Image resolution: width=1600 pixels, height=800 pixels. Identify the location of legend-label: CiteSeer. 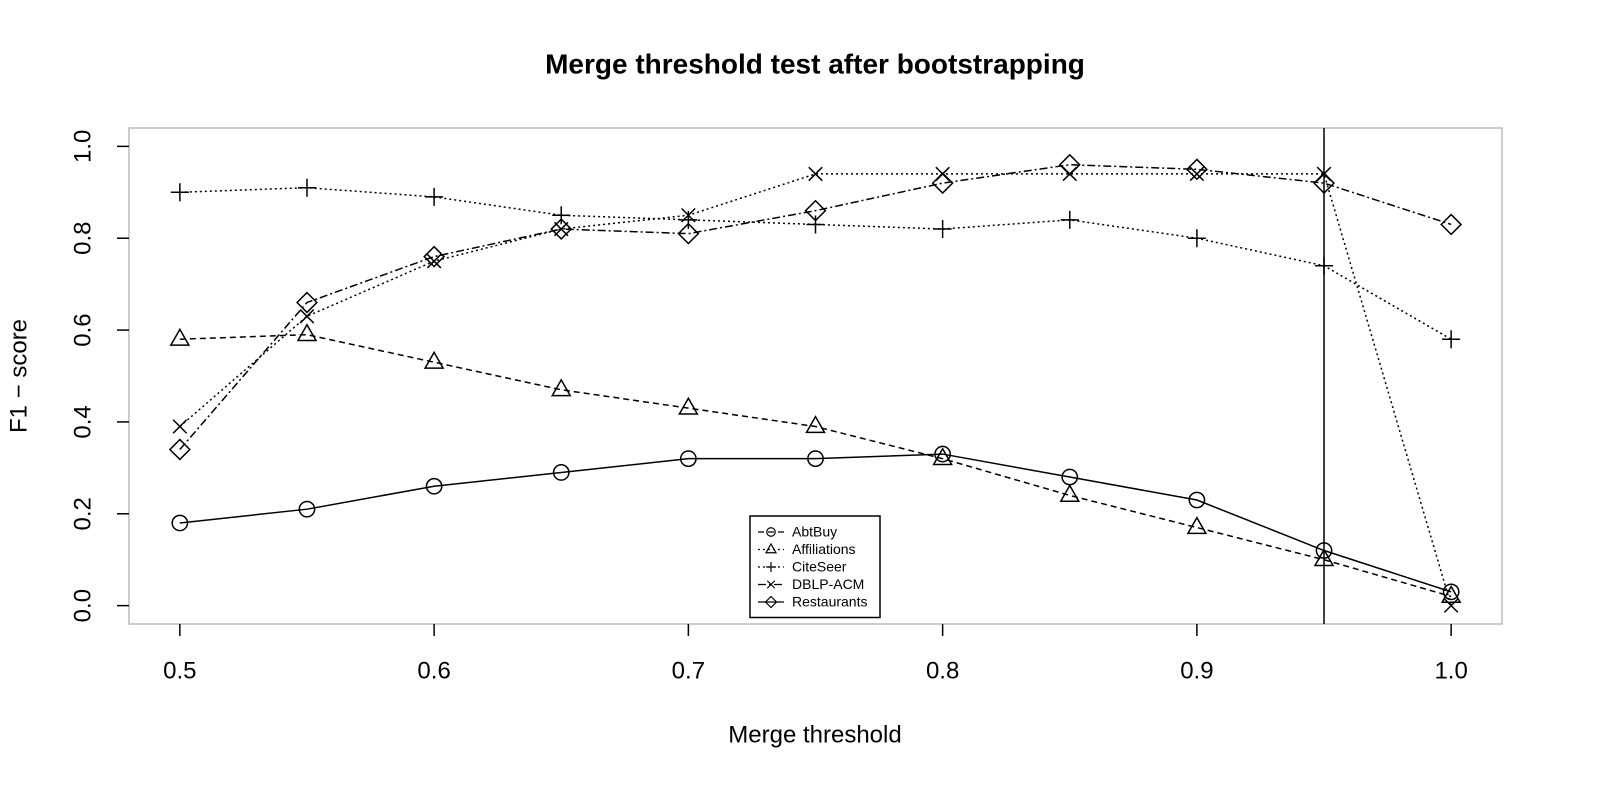
(819, 567).